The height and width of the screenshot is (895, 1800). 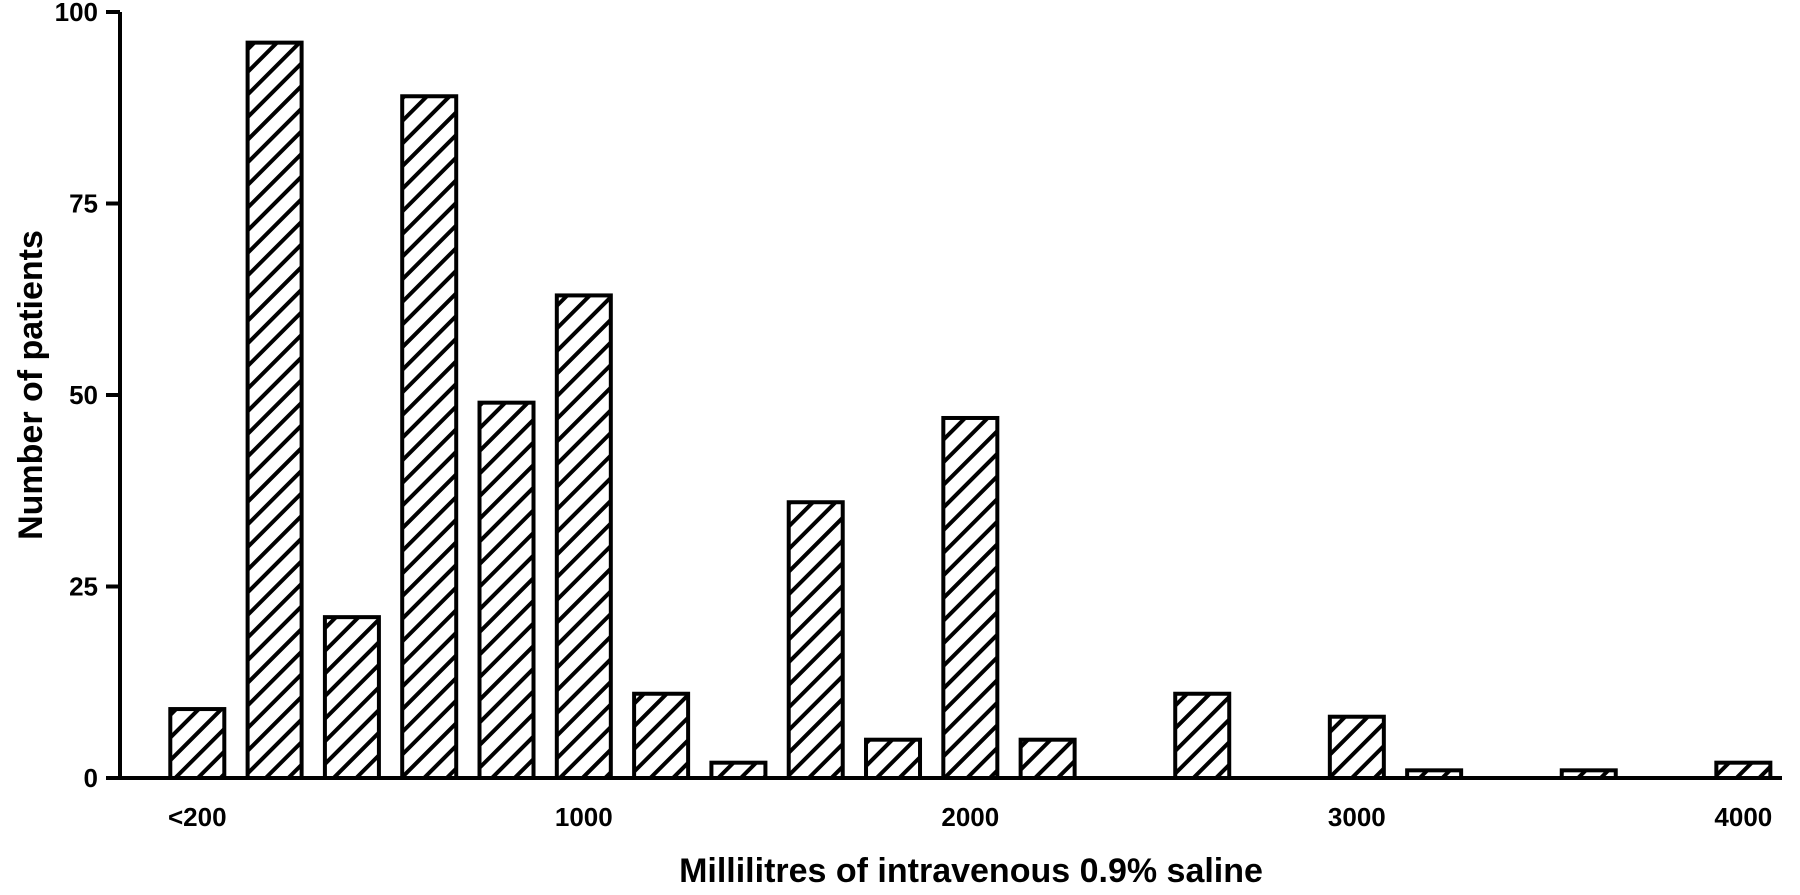 I want to click on y-tick-label-2: 50, so click(x=83, y=395).